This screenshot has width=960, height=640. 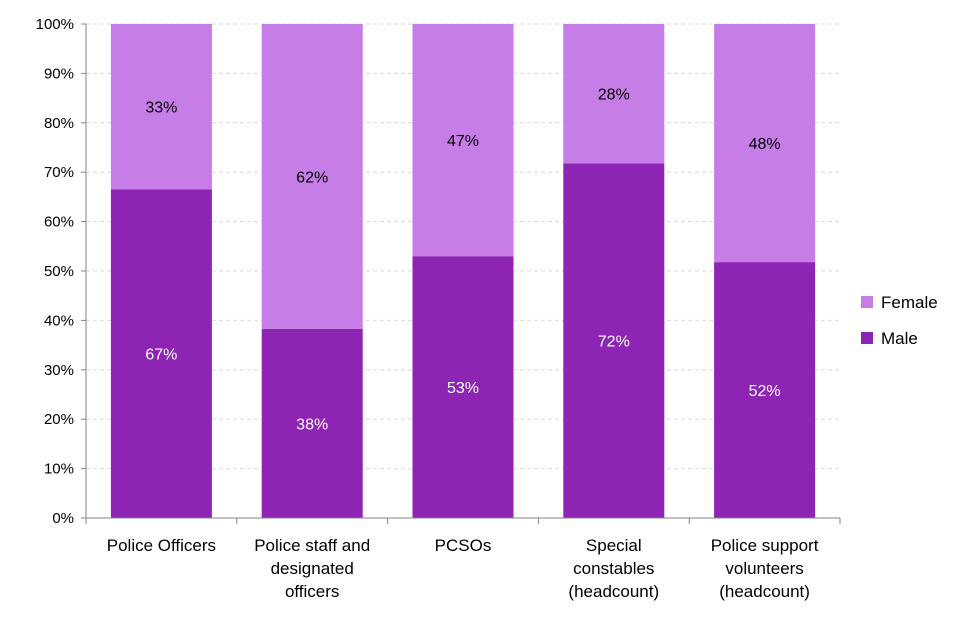 What do you see at coordinates (59, 320) in the screenshot?
I see `y-tick-label: 40%` at bounding box center [59, 320].